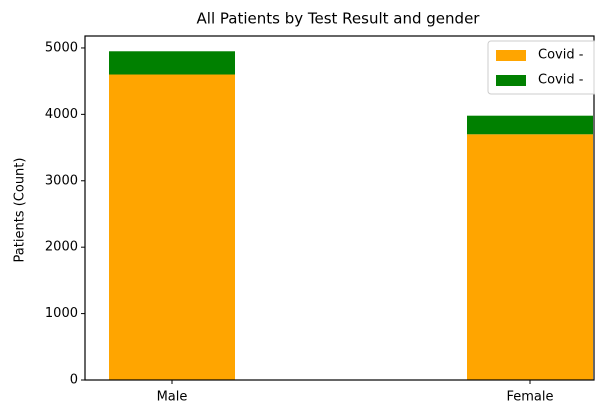  Describe the element at coordinates (172, 397) in the screenshot. I see `x-tick-label: Male` at that location.